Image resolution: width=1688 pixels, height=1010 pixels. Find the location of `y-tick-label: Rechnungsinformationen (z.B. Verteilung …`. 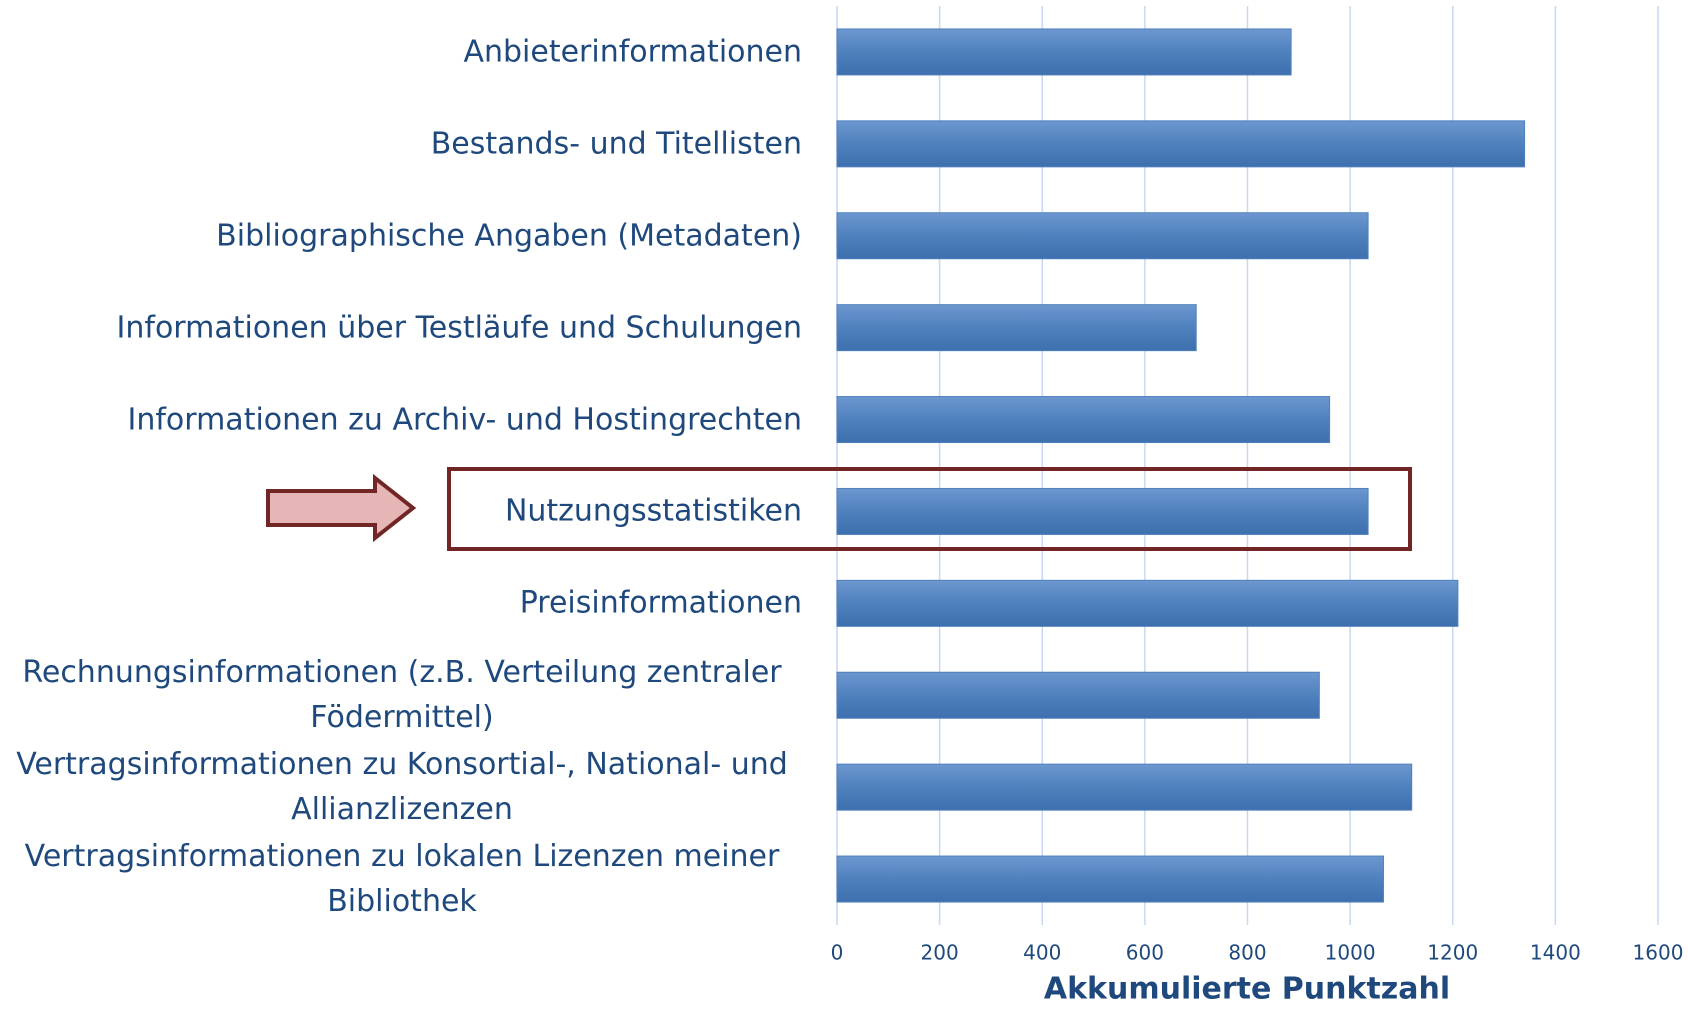

y-tick-label: Rechnungsinformationen (z.B. Verteilung … is located at coordinates (402, 695).